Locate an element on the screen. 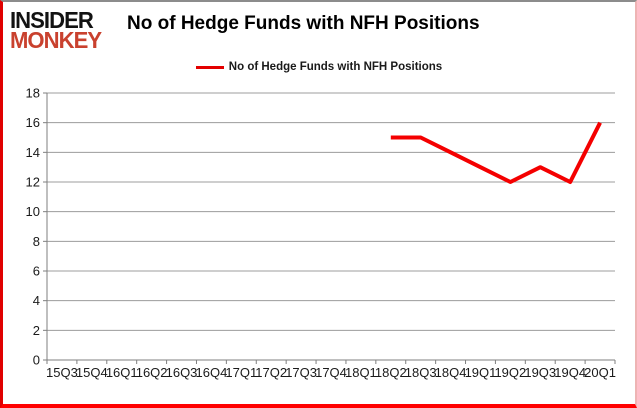 Image resolution: width=637 pixels, height=408 pixels. y-axis-tick-label: 0 is located at coordinates (36, 360).